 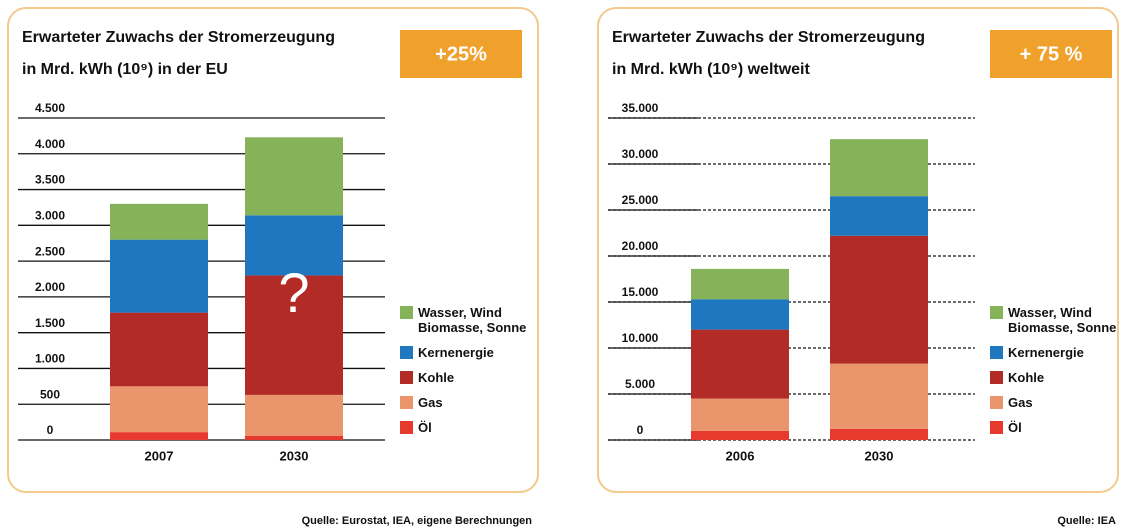 I want to click on y-tick-label: 4.000, so click(x=50, y=144).